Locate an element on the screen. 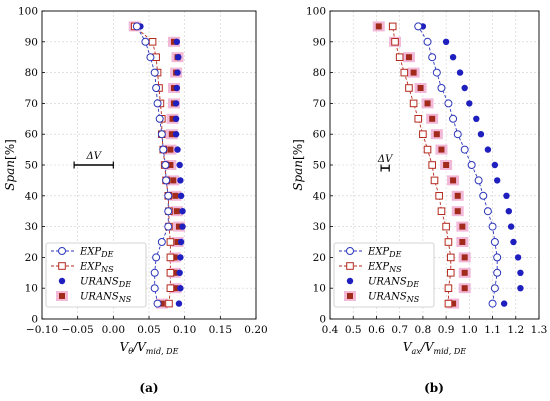 This screenshot has height=401, width=550. x-tick-label: 0.9 is located at coordinates (446, 330).